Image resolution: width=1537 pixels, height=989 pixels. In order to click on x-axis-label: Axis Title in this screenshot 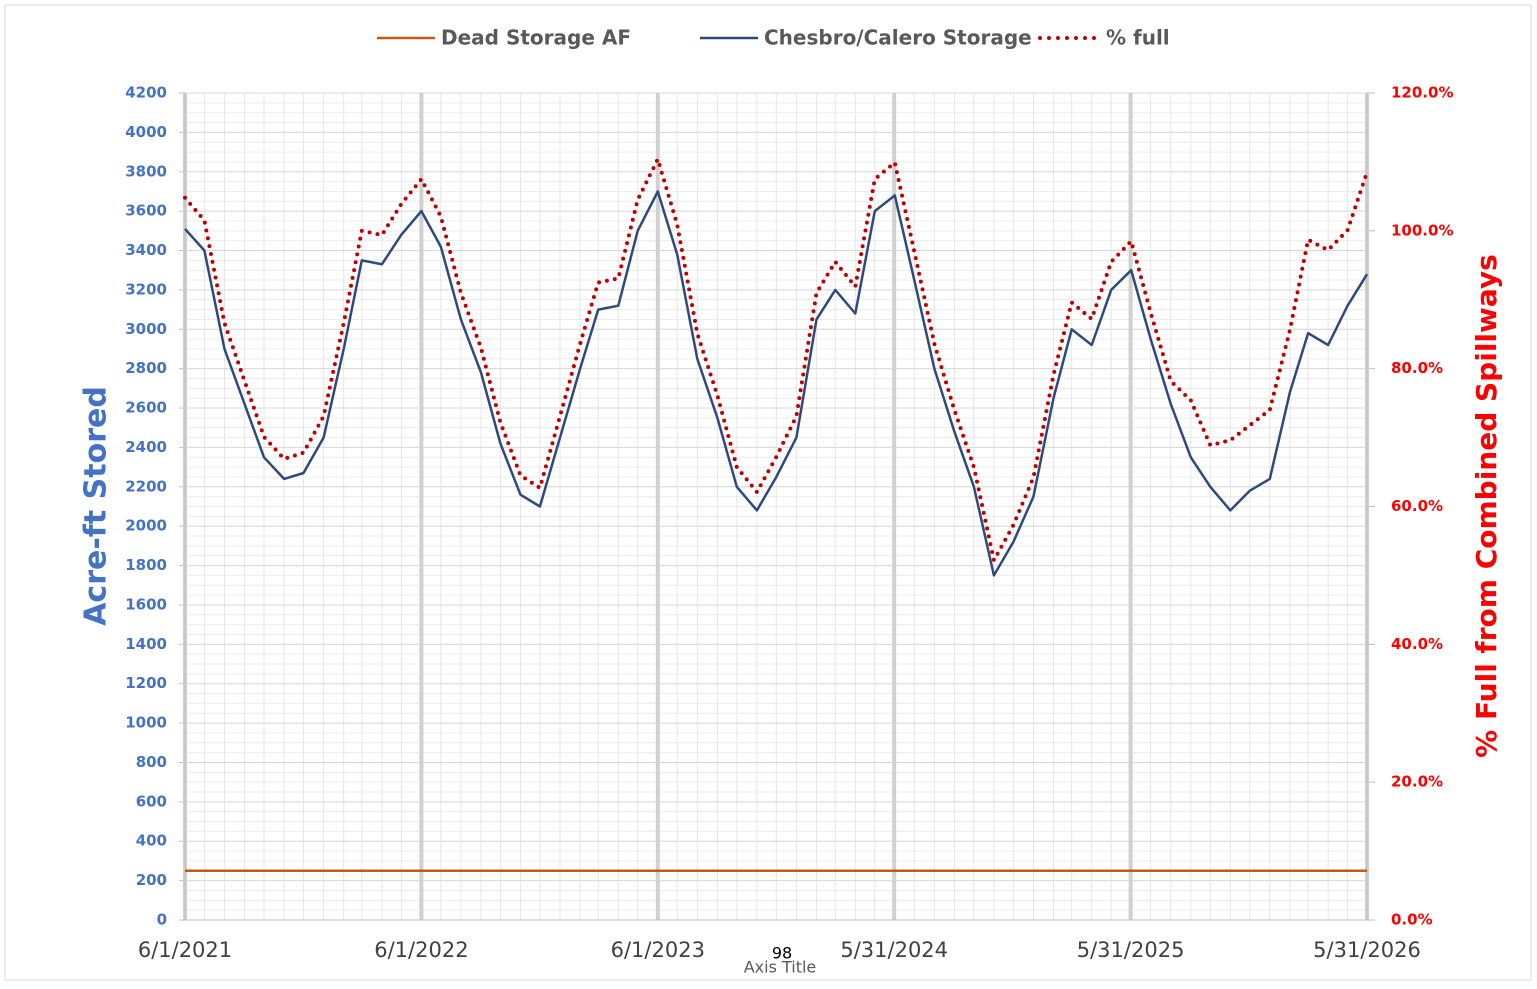, I will do `click(780, 967)`.